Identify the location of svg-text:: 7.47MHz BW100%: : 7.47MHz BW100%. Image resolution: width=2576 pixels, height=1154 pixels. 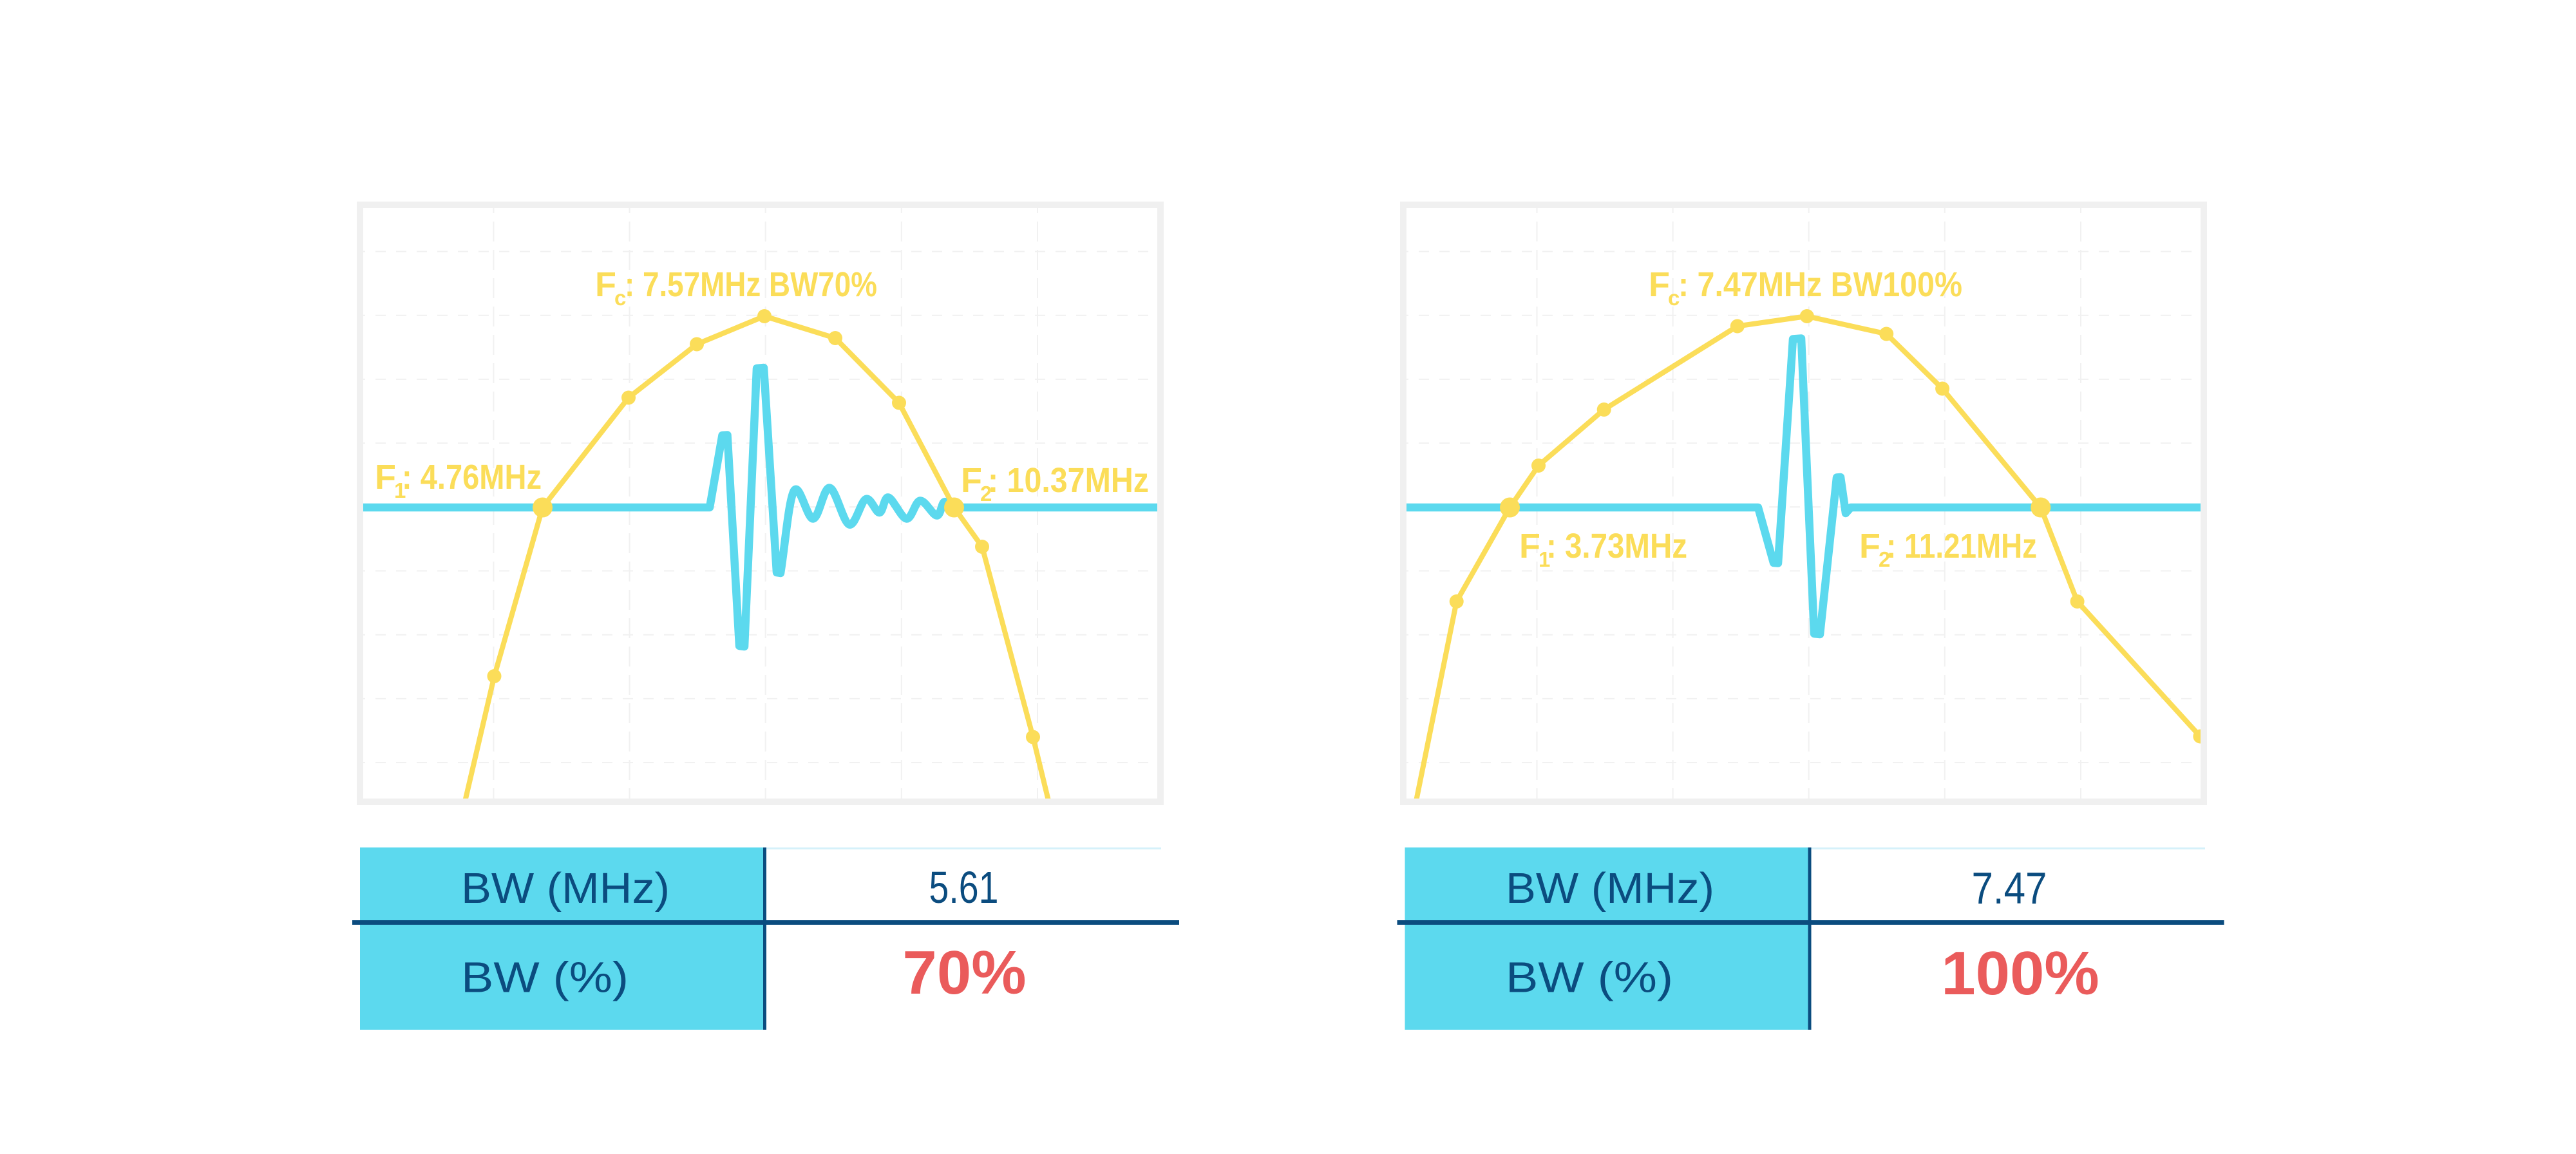
(1820, 284).